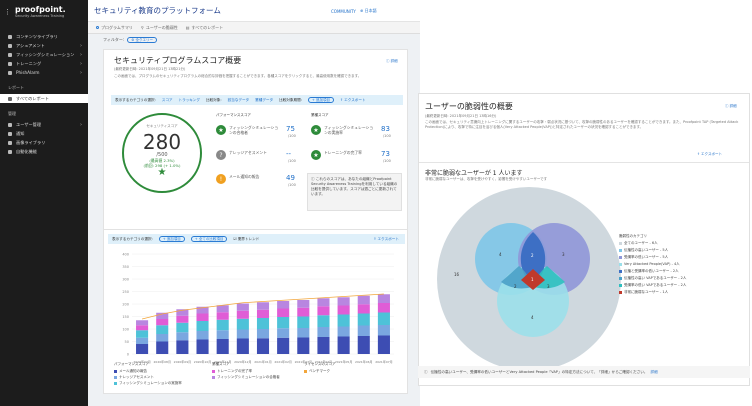 The image size is (752, 406). What do you see at coordinates (352, 99) in the screenshot?
I see `export-button: ⇪ エクスポート` at bounding box center [352, 99].